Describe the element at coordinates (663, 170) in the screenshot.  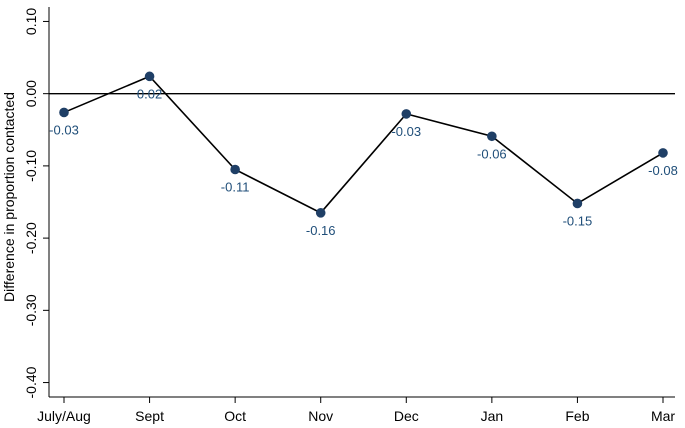
I see `data-label: -0.08` at that location.